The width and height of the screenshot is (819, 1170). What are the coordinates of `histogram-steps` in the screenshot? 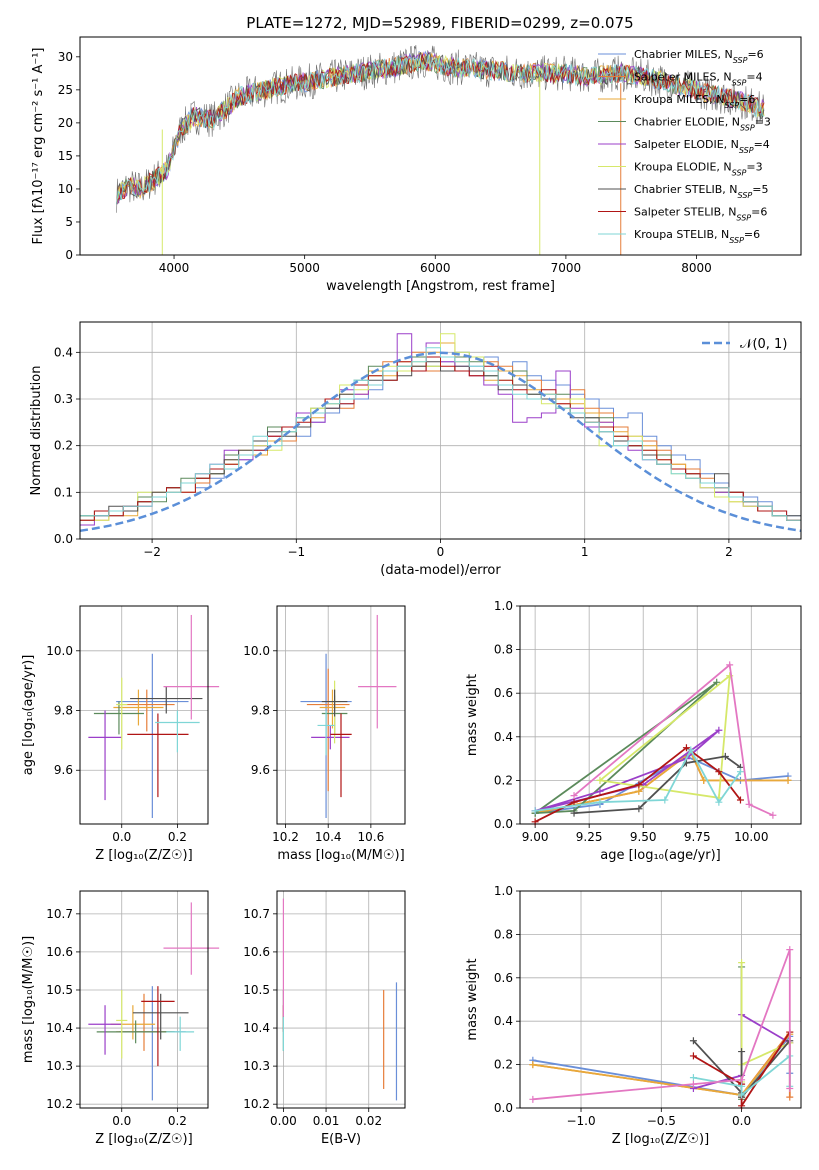 It's located at (441, 429).